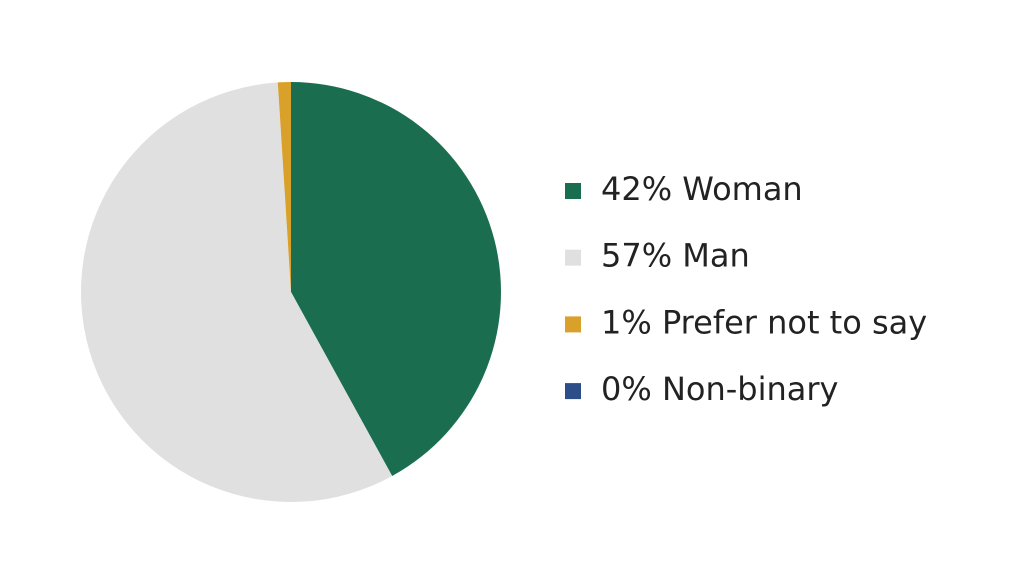 This screenshot has width=1024, height=576. I want to click on legend-label: 57% Man, so click(675, 256).